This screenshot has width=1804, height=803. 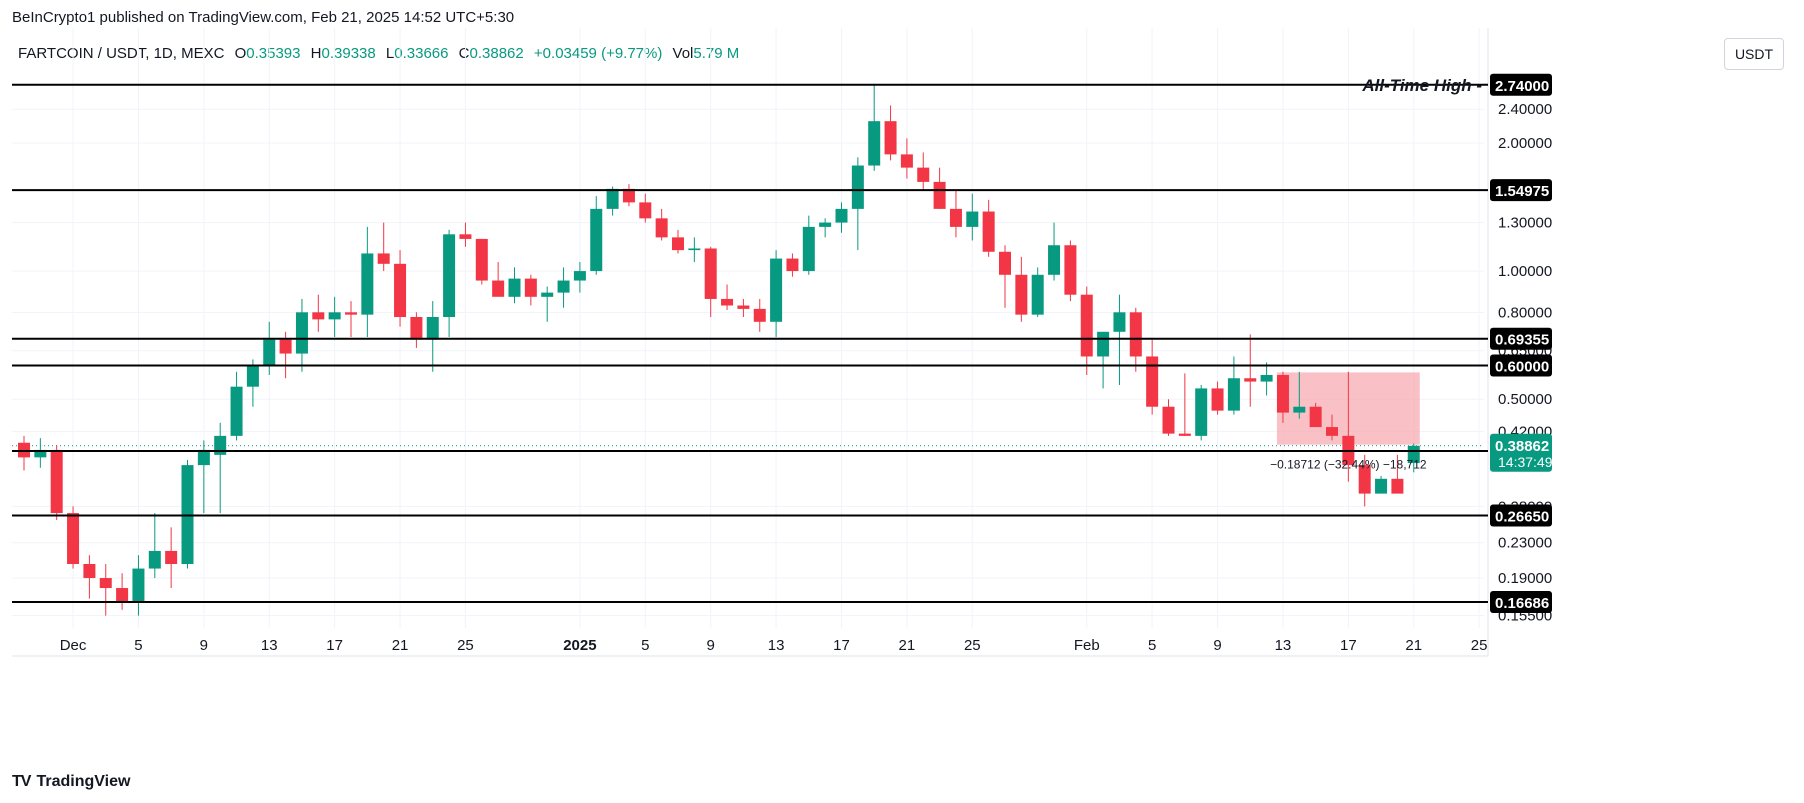 What do you see at coordinates (273, 53) in the screenshot?
I see `open-value: 0.35393` at bounding box center [273, 53].